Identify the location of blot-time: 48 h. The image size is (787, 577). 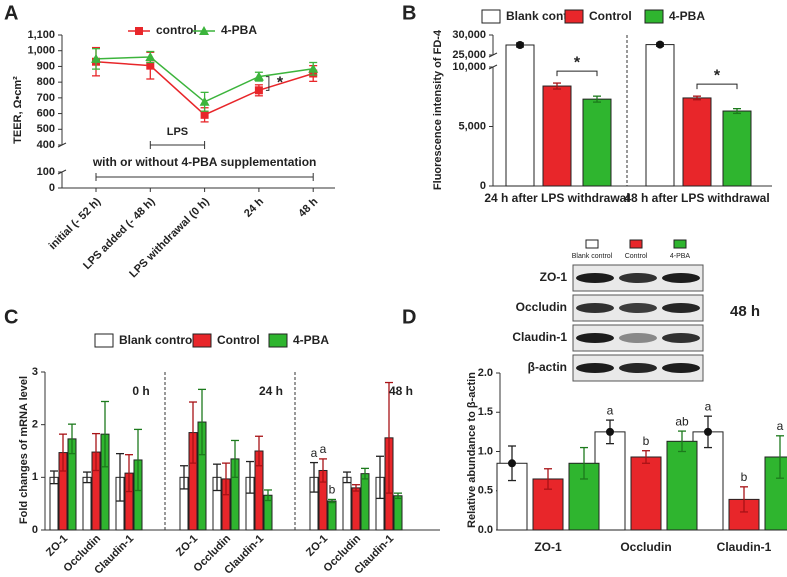
(745, 311).